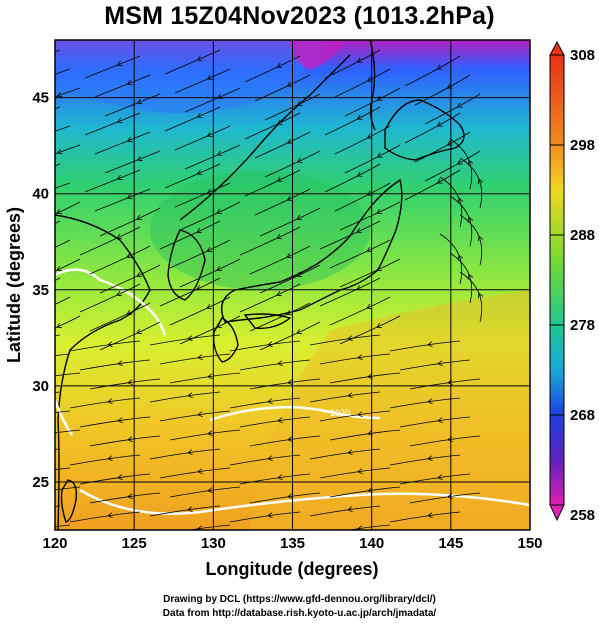  I want to click on y-tick-label: 40, so click(40, 194).